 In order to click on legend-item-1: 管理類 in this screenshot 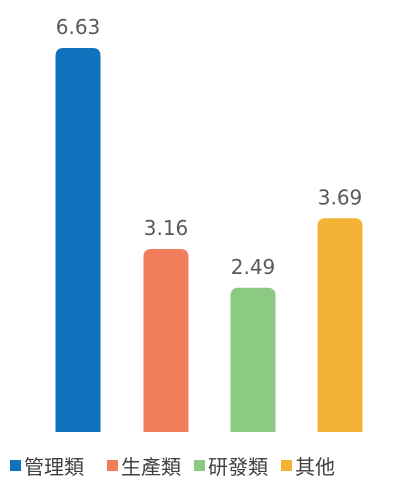, I will do `click(47, 467)`.